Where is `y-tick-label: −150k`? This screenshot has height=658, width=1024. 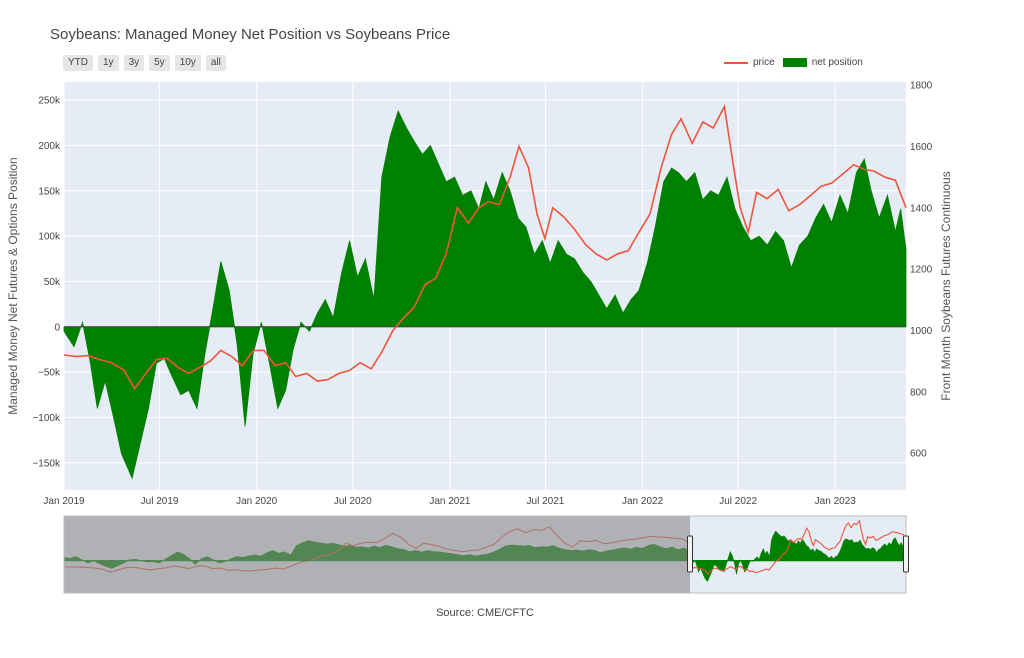 y-tick-label: −150k is located at coordinates (46, 463).